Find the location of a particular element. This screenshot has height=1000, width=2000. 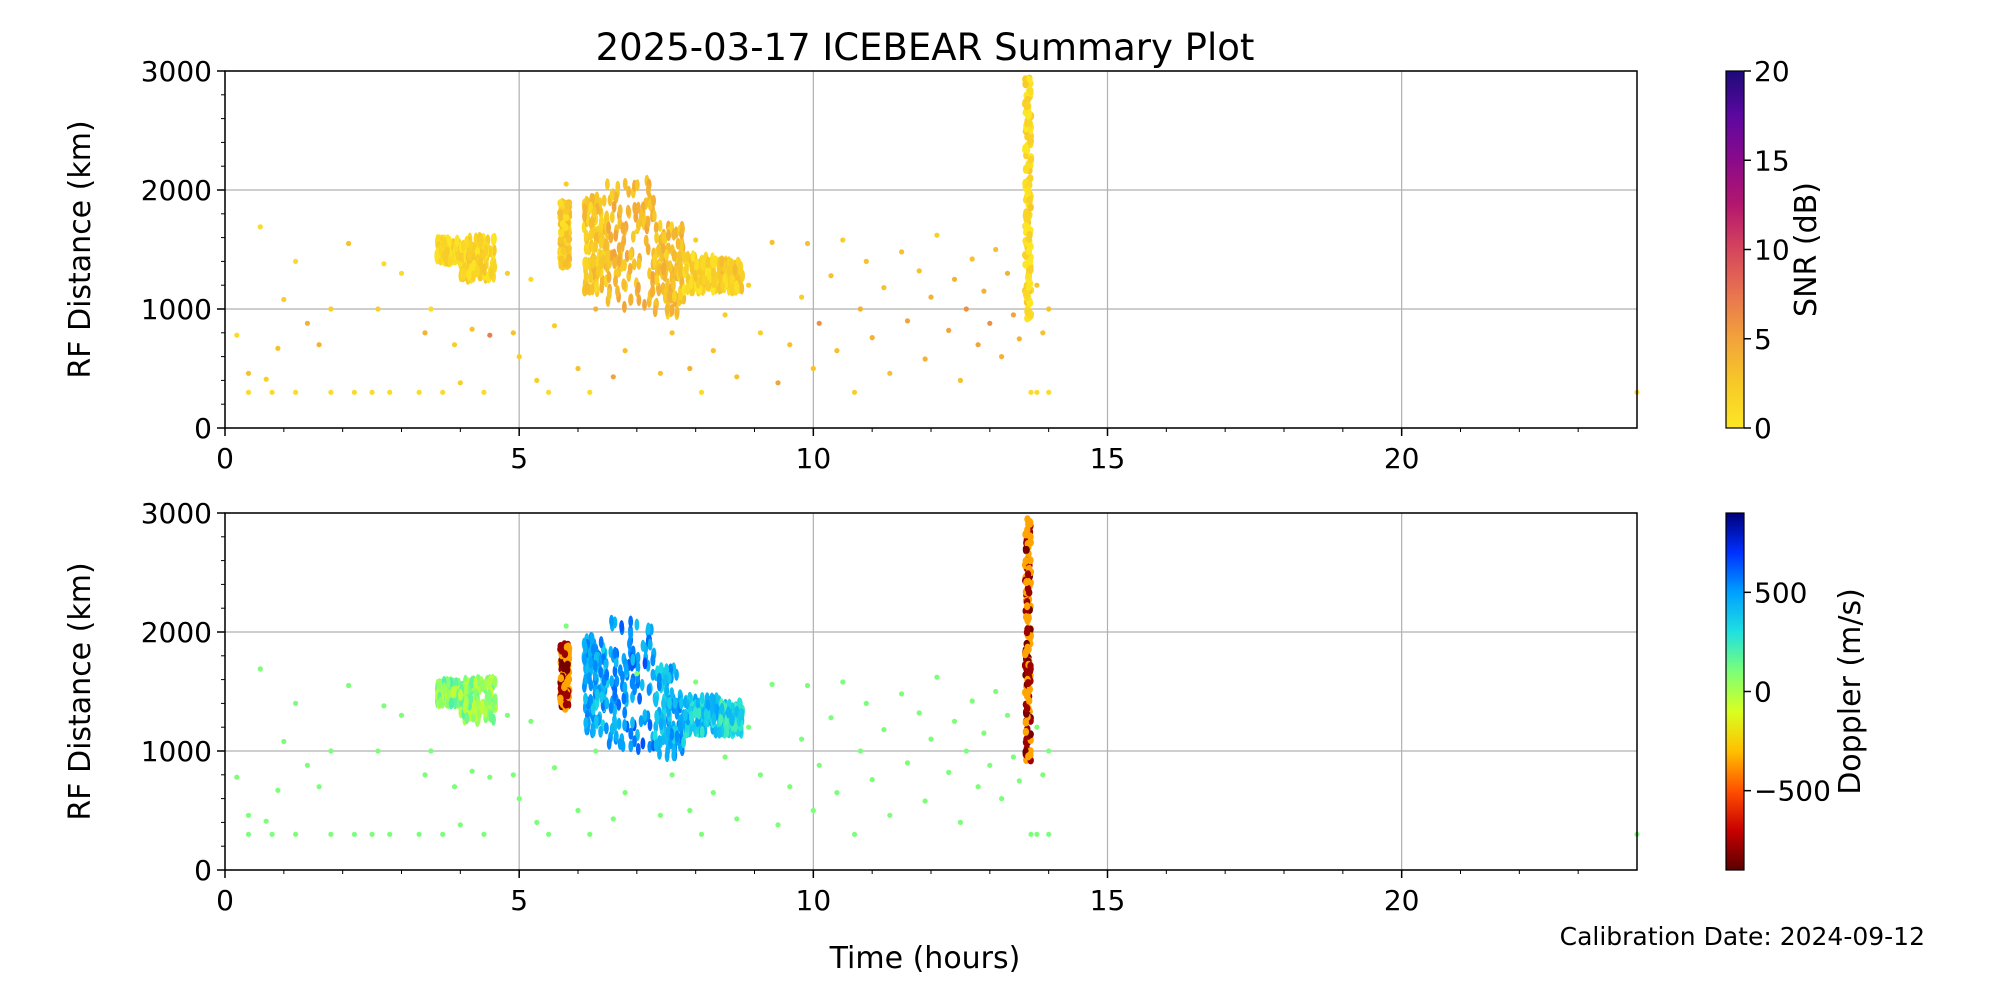

colorbar-label: Doppler (m/s) is located at coordinates (1850, 691).